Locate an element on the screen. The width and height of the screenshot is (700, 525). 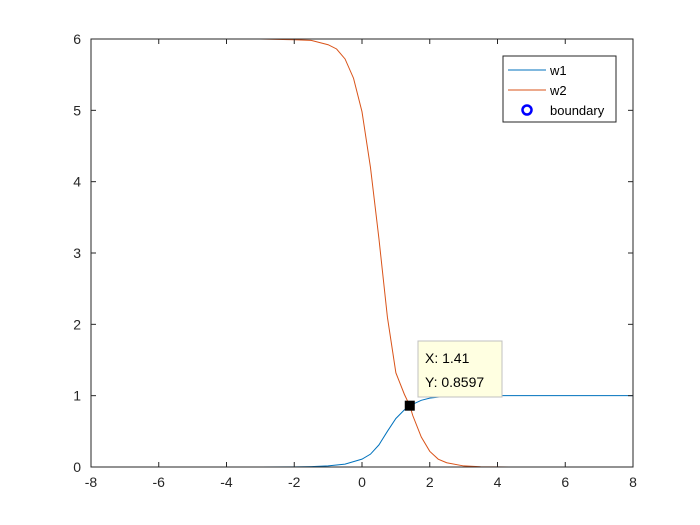
x-tick-label: 2 is located at coordinates (430, 482).